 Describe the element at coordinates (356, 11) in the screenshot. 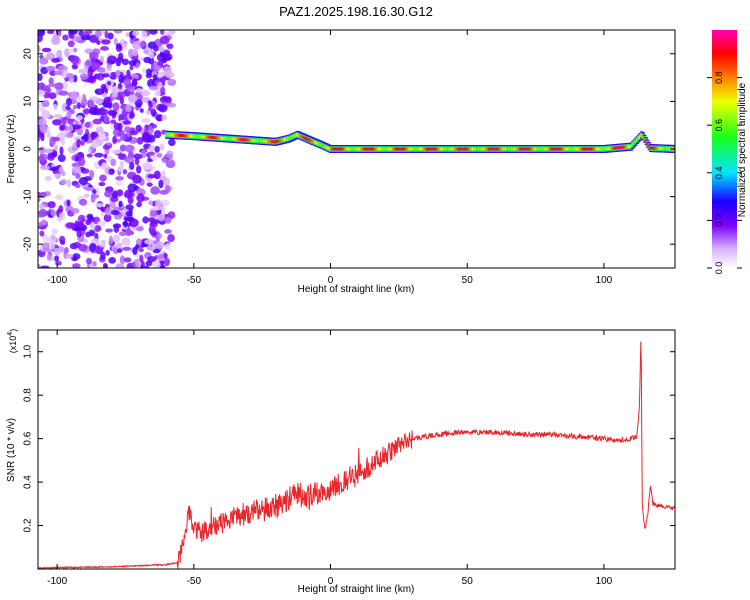

I see `figure-title: PAZ1.2025.198.16.30.G12` at that location.